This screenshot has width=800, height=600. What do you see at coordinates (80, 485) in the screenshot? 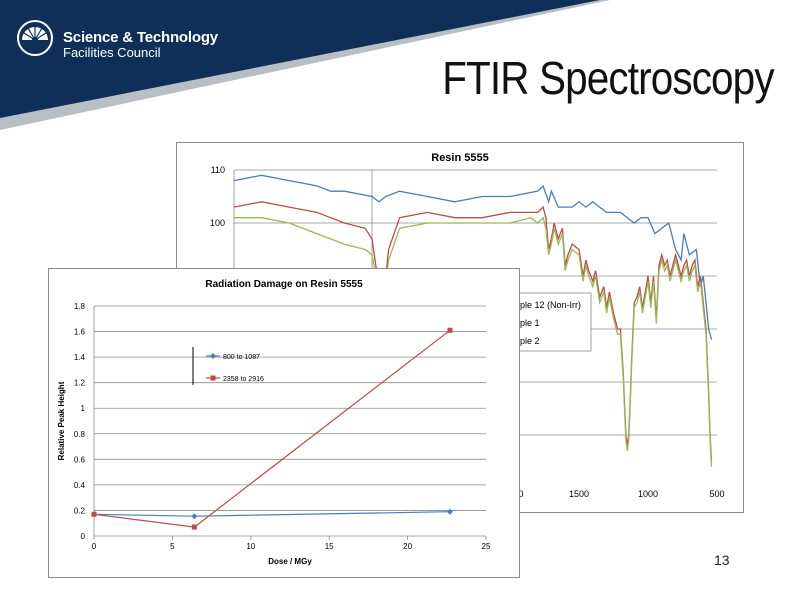
I see `y-tick-label: 0.4` at bounding box center [80, 485].